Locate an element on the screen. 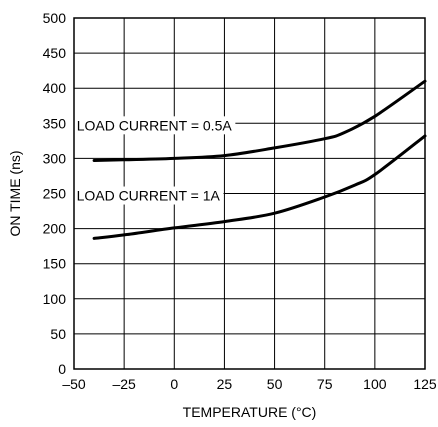 The width and height of the screenshot is (438, 427). y-tick-labels: 0 50 100 150 200 250 300 350 400 450 500 is located at coordinates (55, 193).